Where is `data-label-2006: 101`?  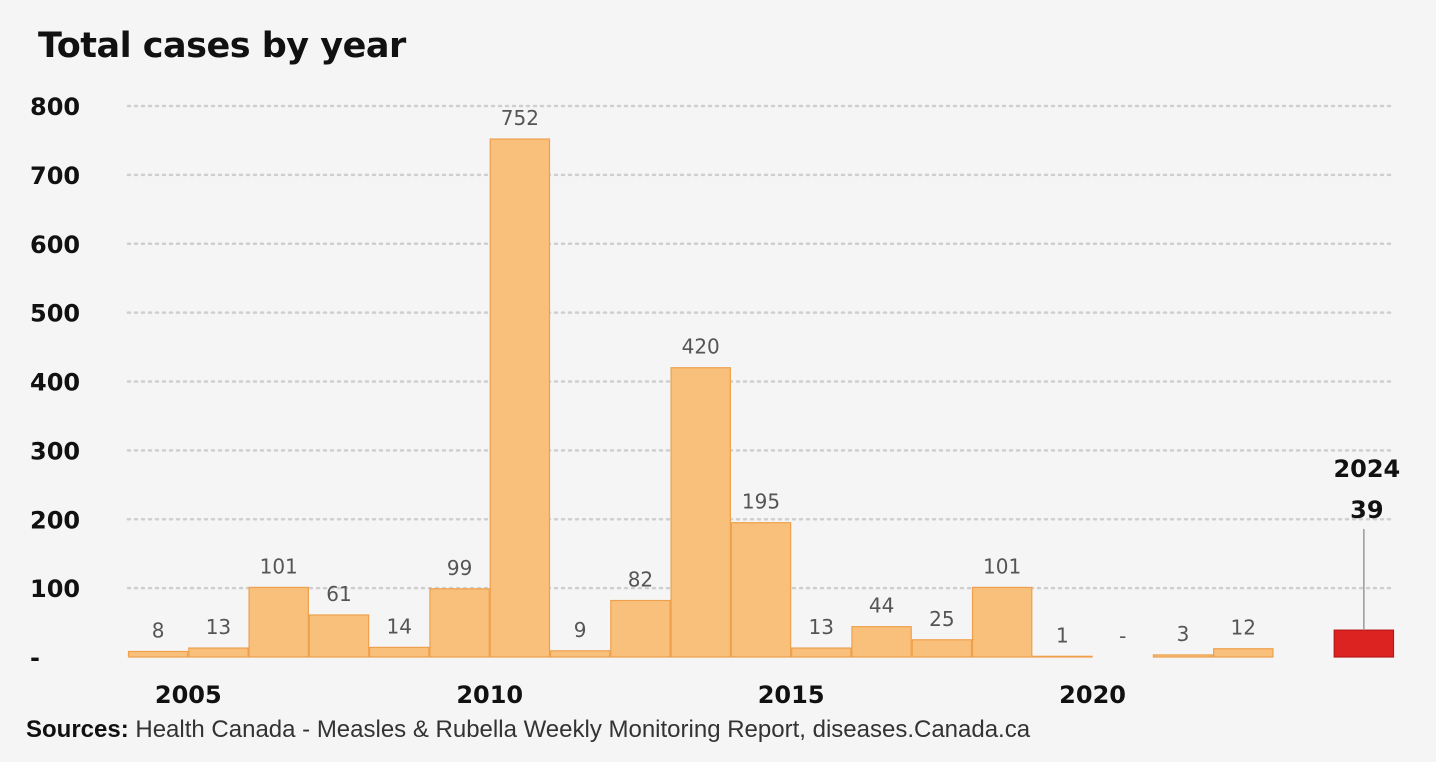
data-label-2006: 101 is located at coordinates (279, 566).